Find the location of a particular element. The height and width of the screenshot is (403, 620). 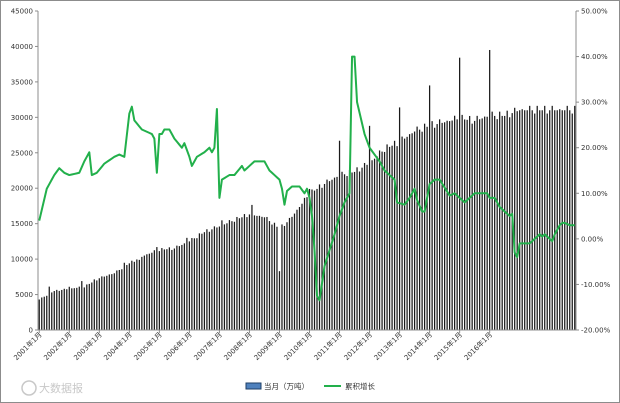

x-tick-label: 2003年1月 is located at coordinates (88, 346).